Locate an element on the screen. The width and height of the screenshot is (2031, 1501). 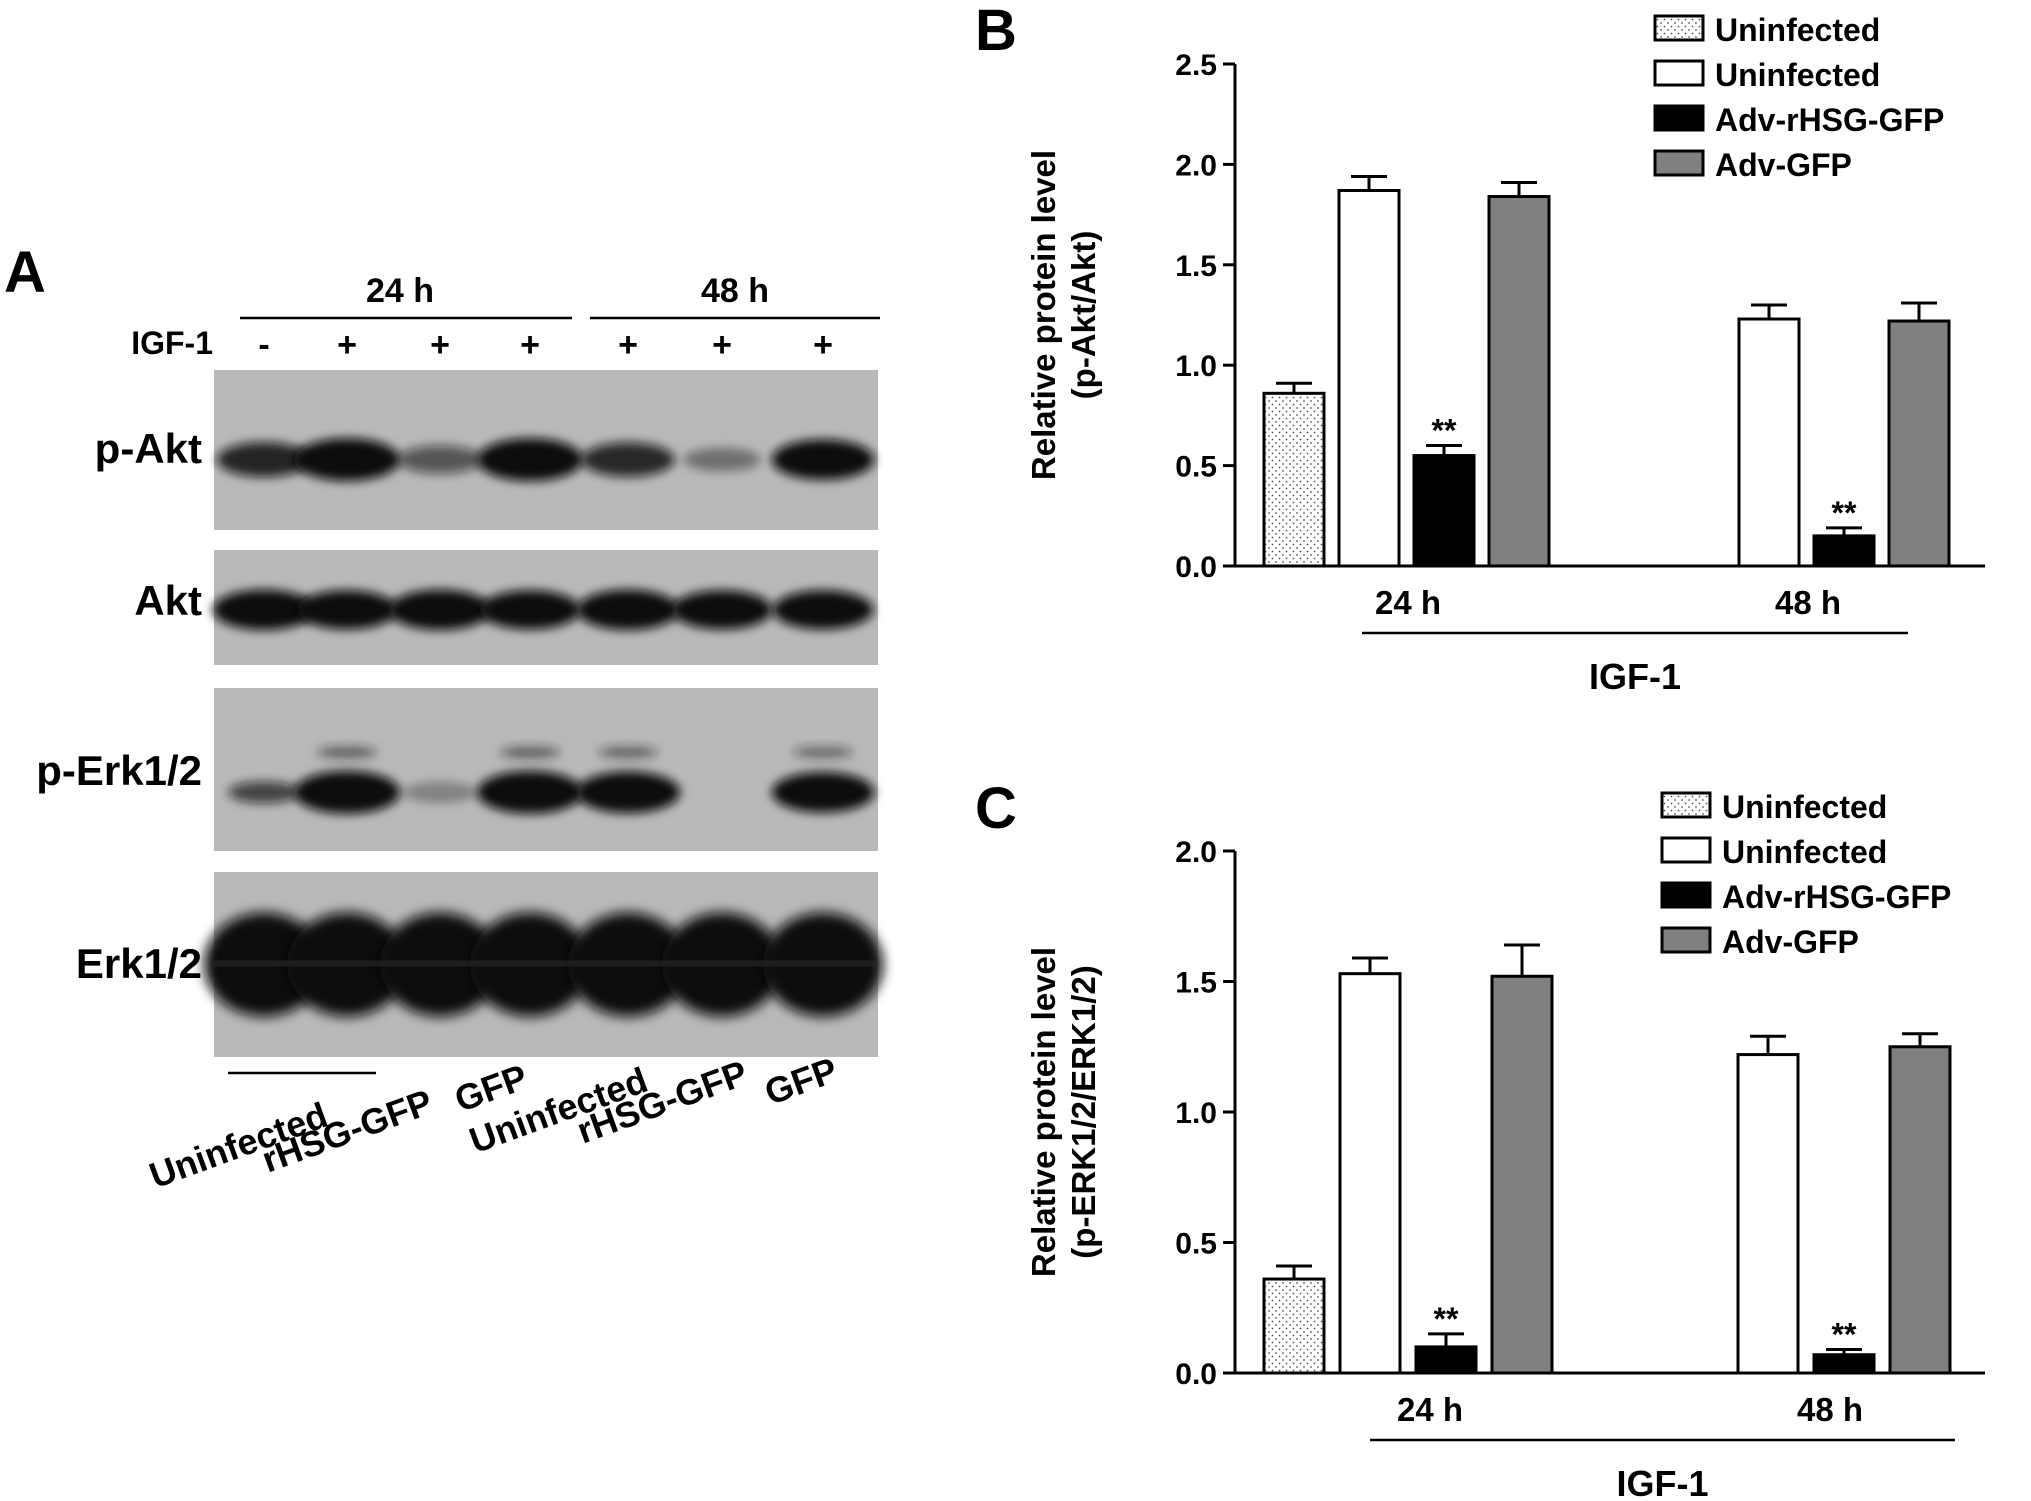
blot-akt is located at coordinates (545, 607).